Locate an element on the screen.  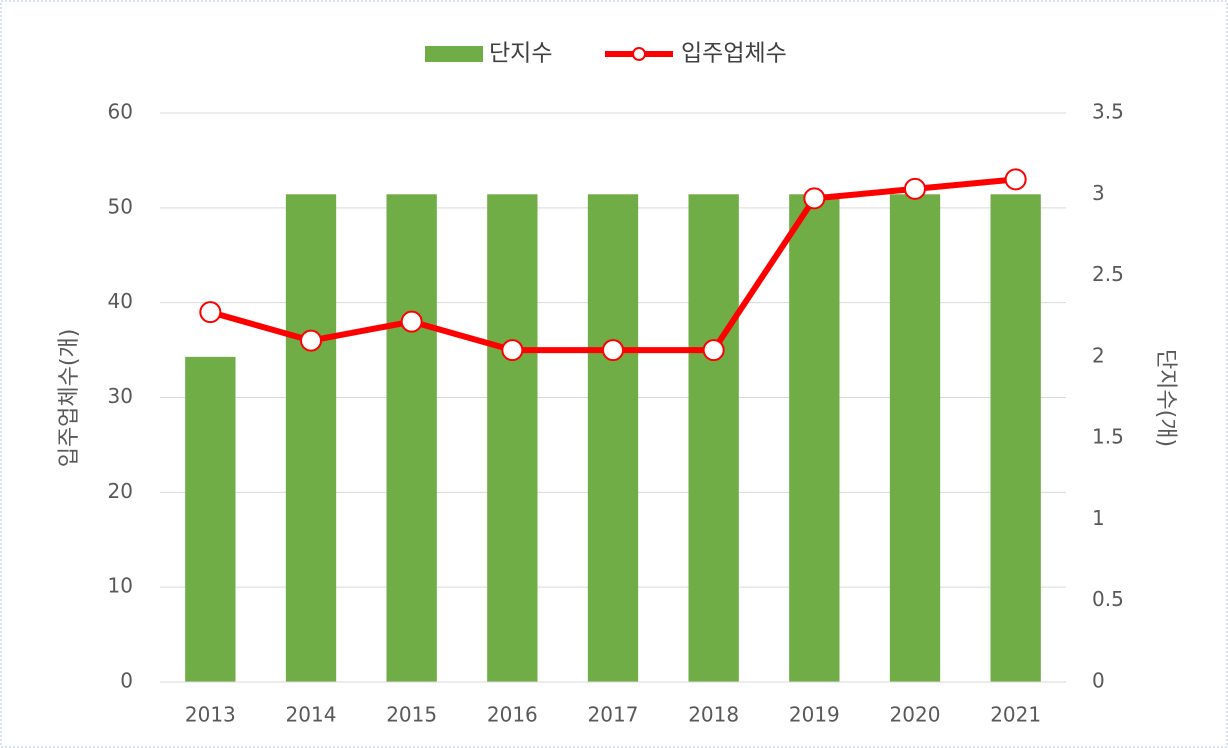
x-tick-label: 2021 is located at coordinates (1015, 715).